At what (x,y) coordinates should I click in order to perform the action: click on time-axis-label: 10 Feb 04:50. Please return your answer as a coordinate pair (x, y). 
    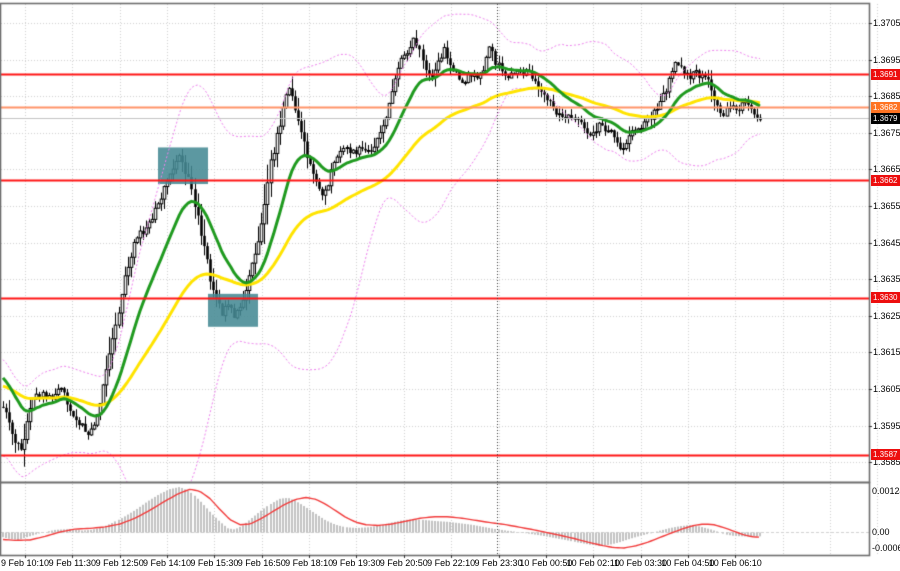
    Looking at the image, I should click on (688, 563).